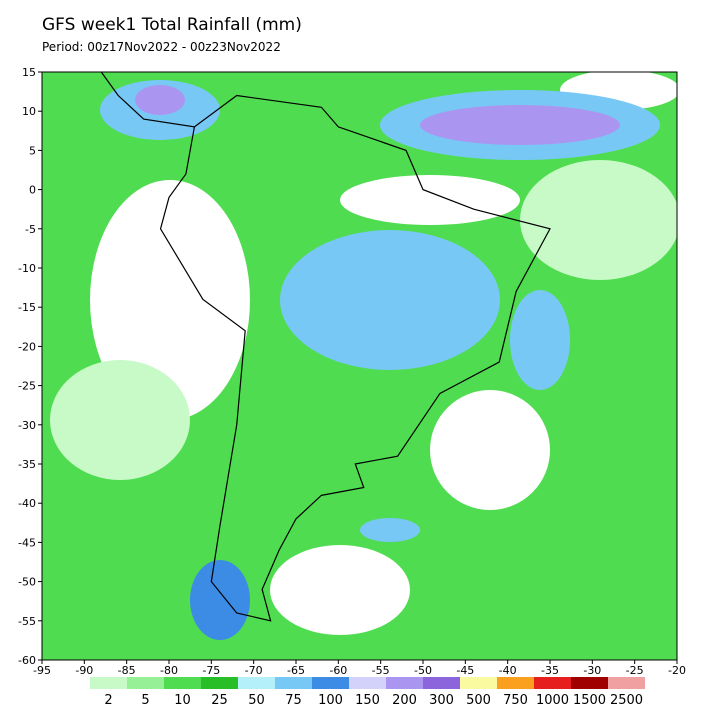  Describe the element at coordinates (108, 700) in the screenshot. I see `colorbar-label: 2` at that location.